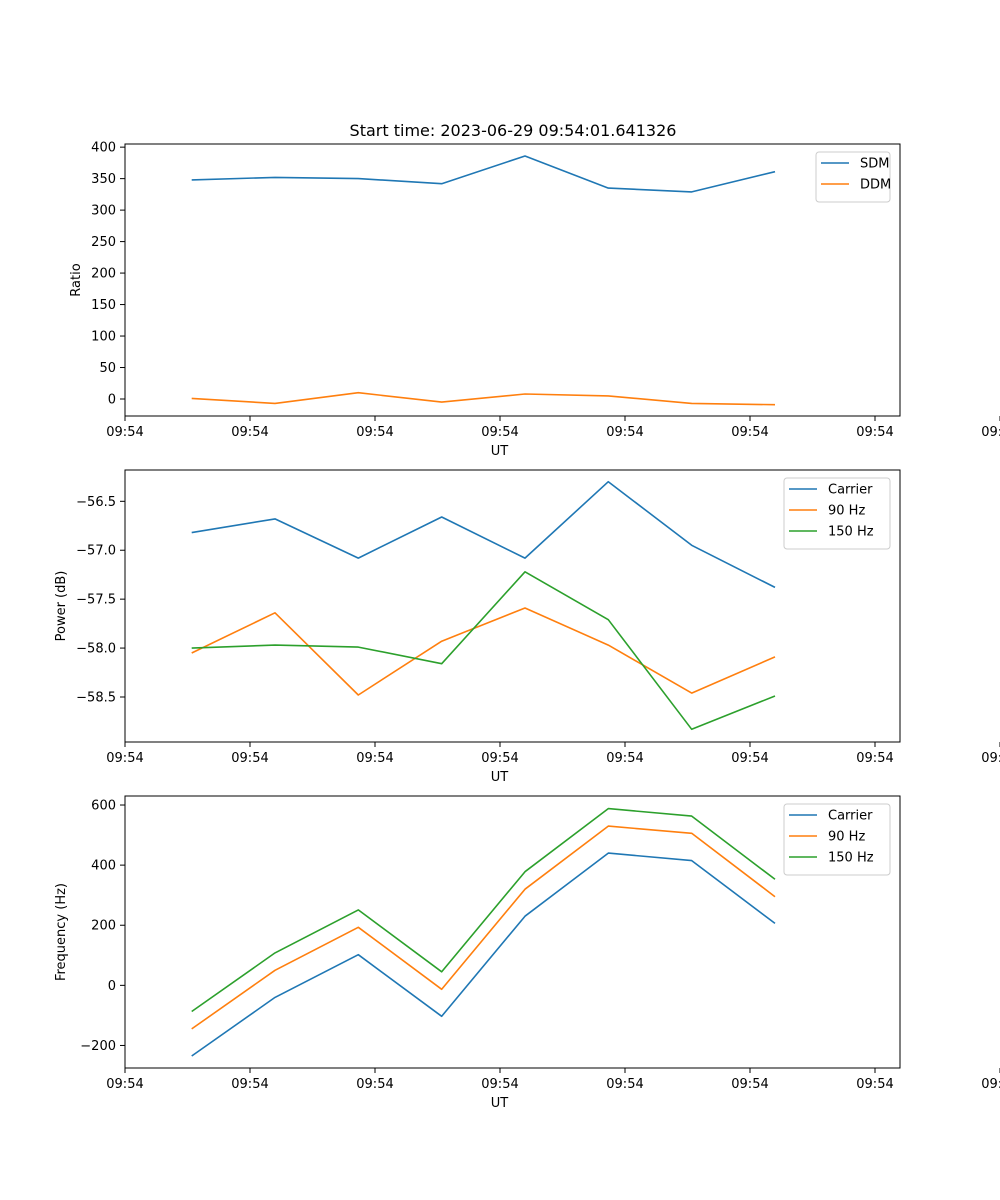 The width and height of the screenshot is (1000, 1200). What do you see at coordinates (103, 179) in the screenshot?
I see `y-tick-label: 350` at bounding box center [103, 179].